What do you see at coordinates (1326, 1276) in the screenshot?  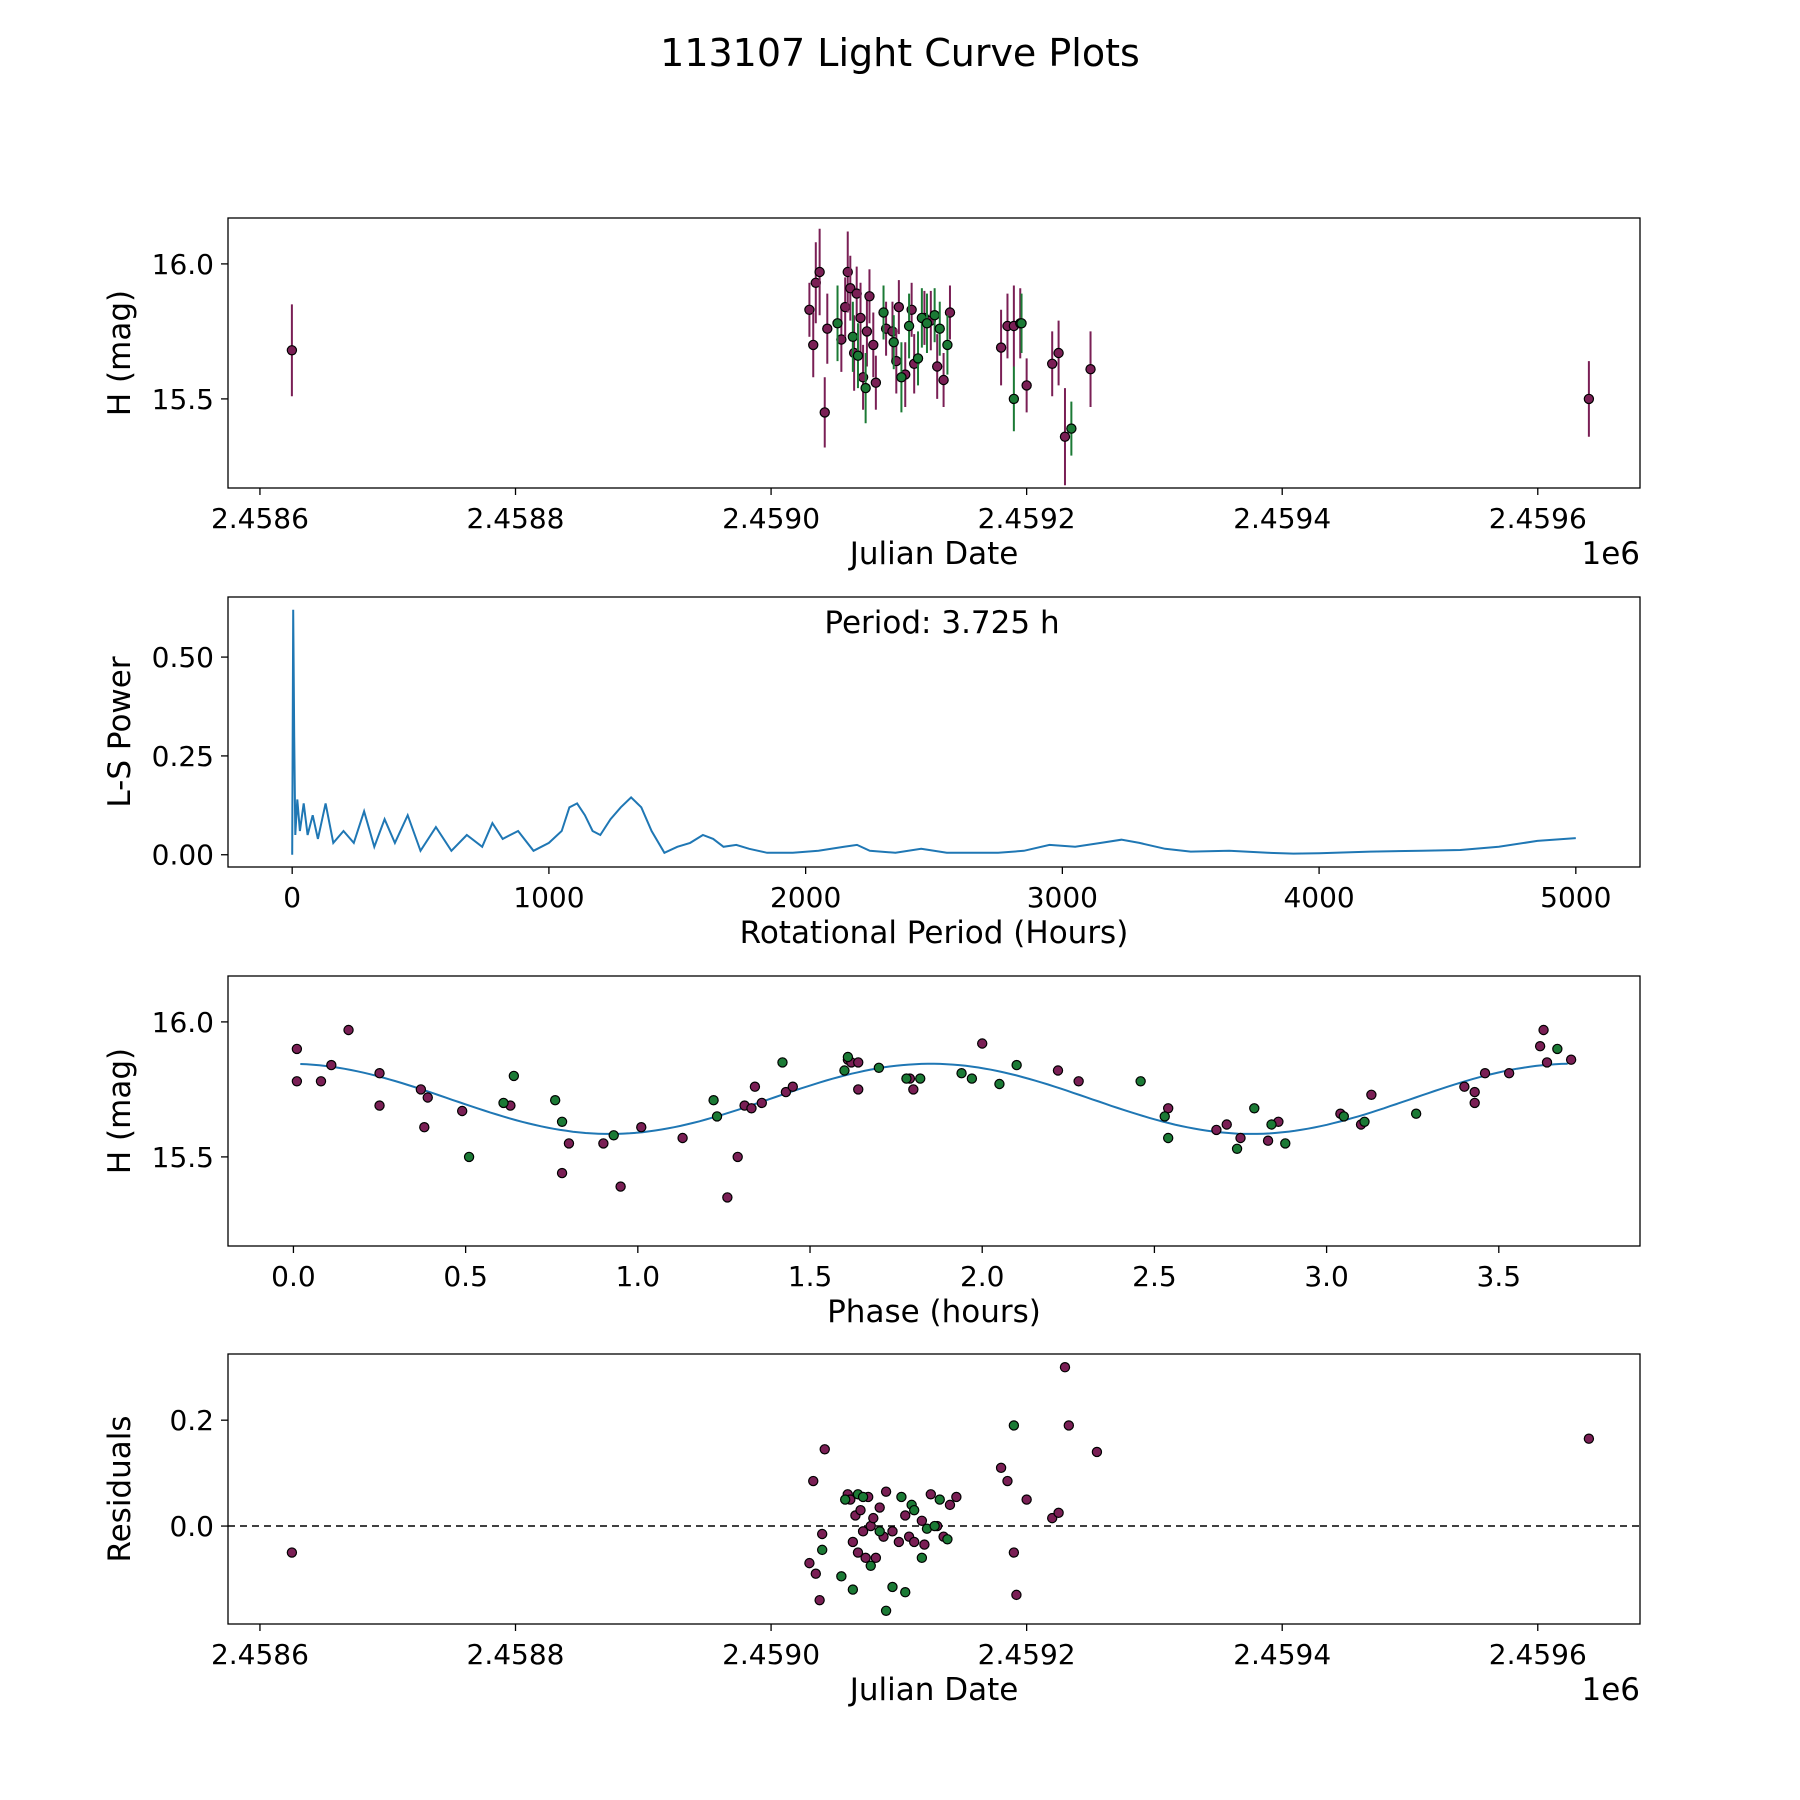 I see `x-tick-label: 3.0` at bounding box center [1326, 1276].